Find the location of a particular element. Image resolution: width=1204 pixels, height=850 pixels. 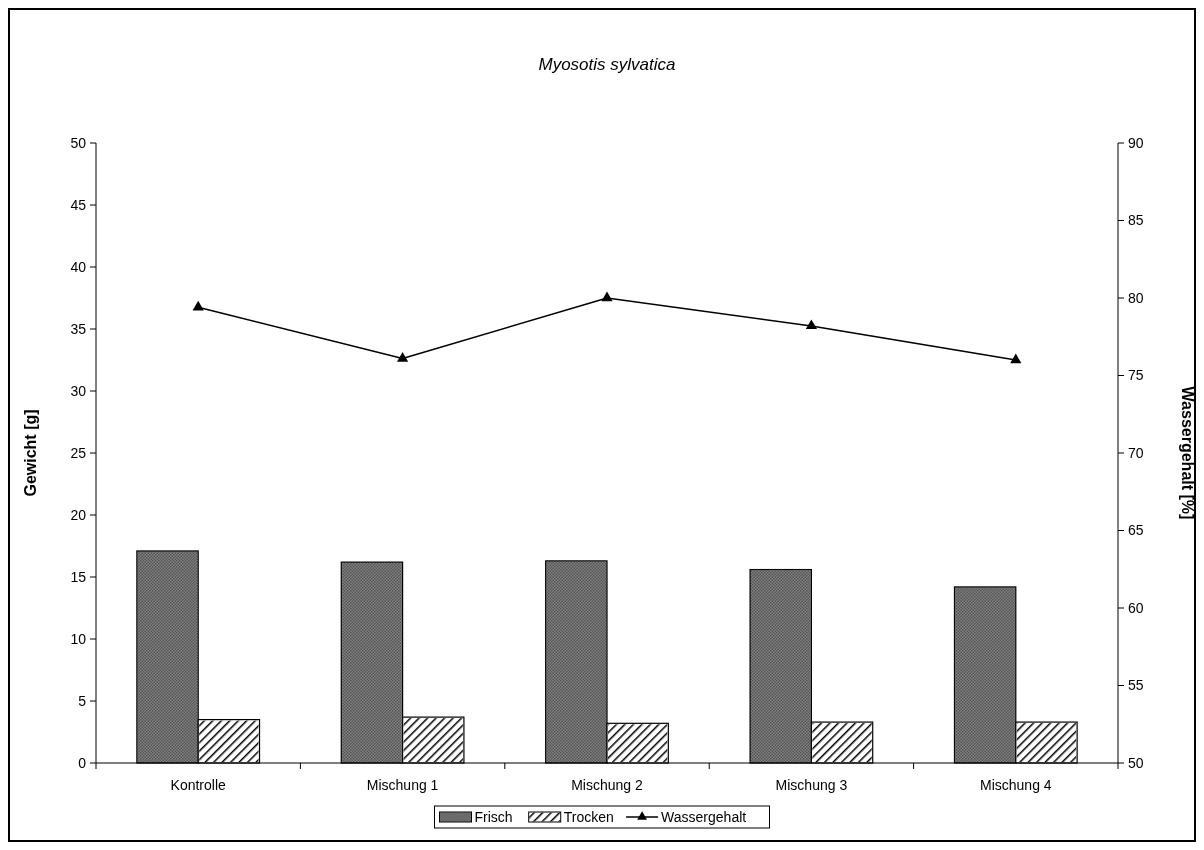

y2-tick-label: 50 is located at coordinates (1136, 762).